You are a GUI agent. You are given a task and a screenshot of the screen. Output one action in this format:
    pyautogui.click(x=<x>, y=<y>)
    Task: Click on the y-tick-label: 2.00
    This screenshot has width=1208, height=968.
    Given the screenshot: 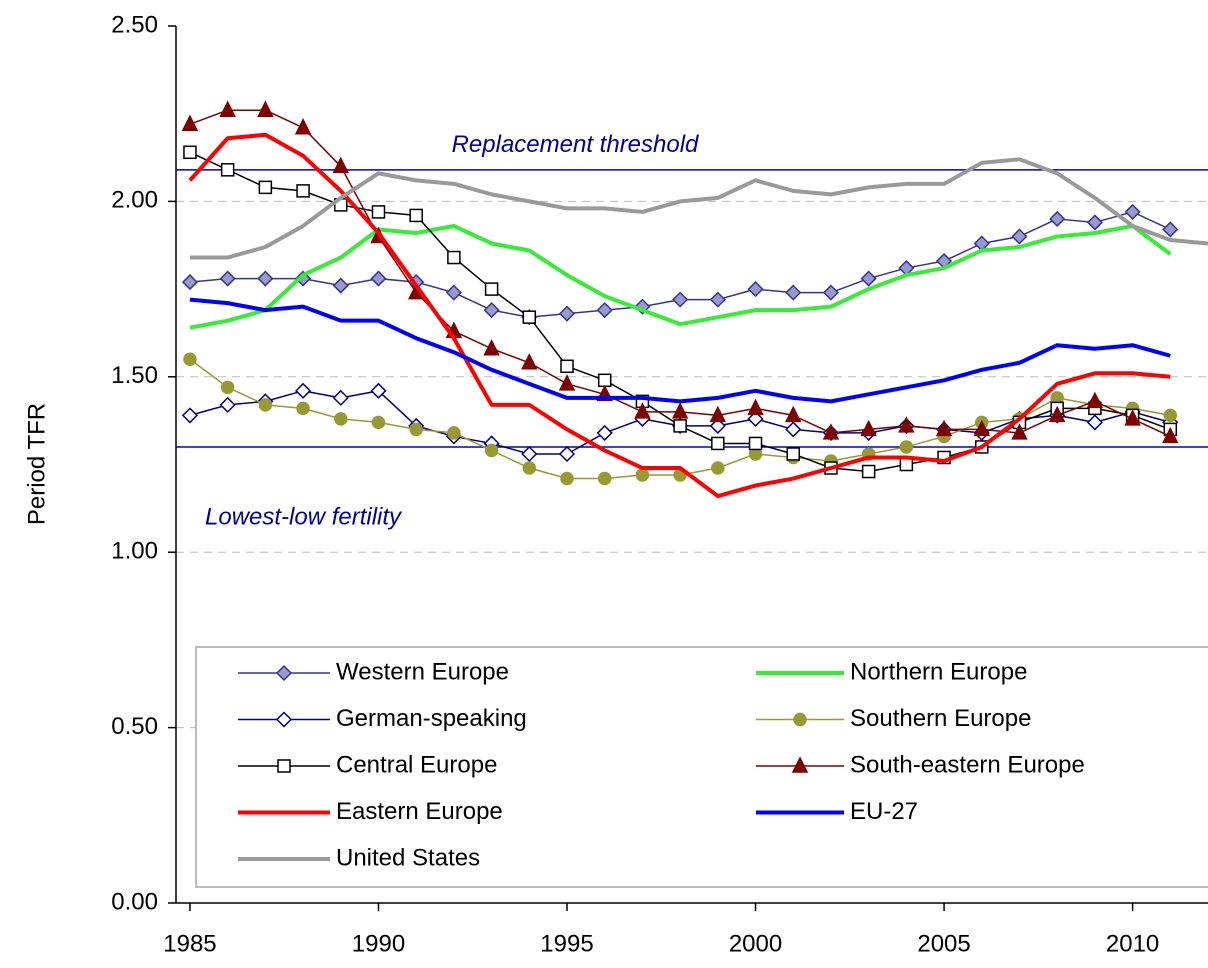 What is the action you would take?
    pyautogui.click(x=134, y=200)
    